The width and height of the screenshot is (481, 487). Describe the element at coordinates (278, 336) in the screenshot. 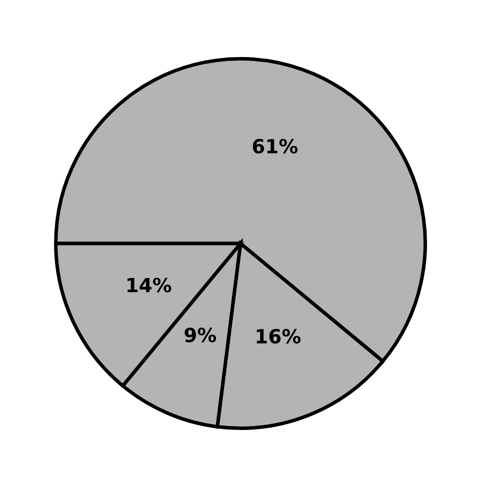

I see `data-label: 16%` at that location.